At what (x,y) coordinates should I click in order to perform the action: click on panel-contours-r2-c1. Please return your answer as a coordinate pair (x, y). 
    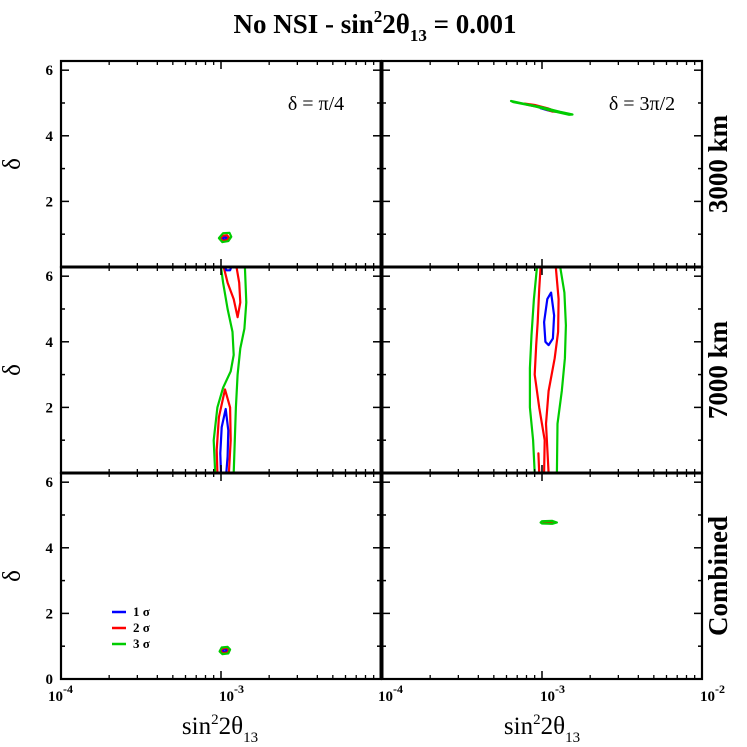
    Looking at the image, I should click on (549, 522).